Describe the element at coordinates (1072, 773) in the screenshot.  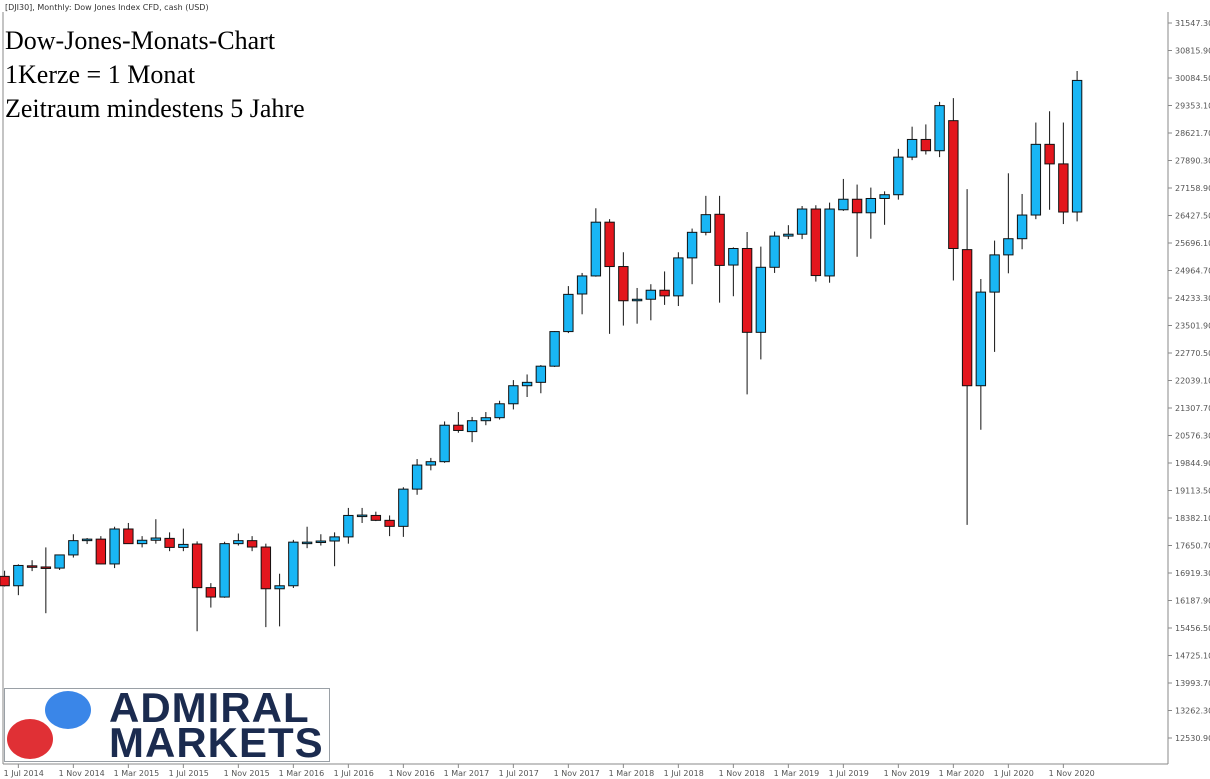
I see `time-tick-label: 1 Nov 2020` at that location.